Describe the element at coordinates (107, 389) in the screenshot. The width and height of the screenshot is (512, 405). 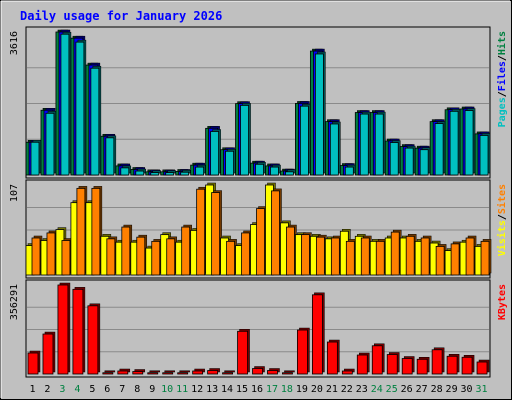
I see `day-label-6: 6` at that location.